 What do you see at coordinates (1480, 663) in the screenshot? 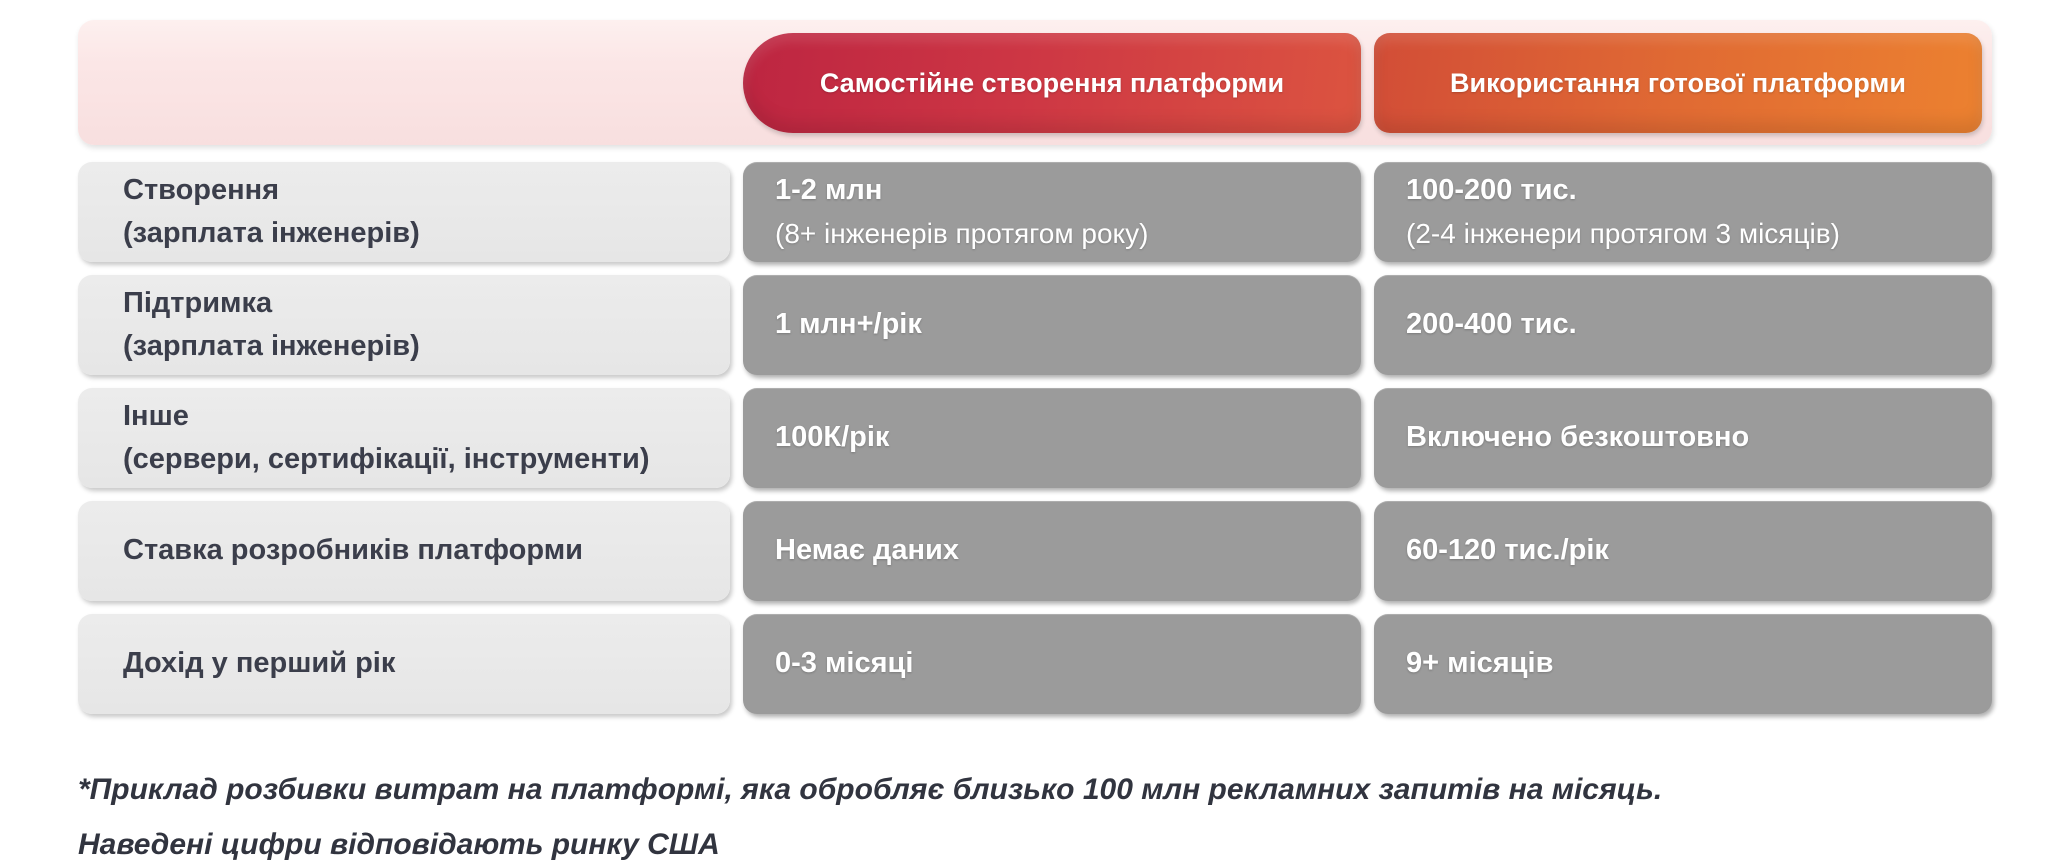
I see `cell-value: 9+ місяців` at bounding box center [1480, 663].